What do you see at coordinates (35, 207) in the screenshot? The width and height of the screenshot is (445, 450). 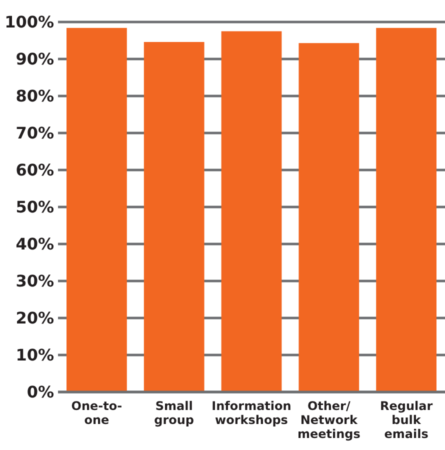 I see `y-tick-label: 50%` at bounding box center [35, 207].